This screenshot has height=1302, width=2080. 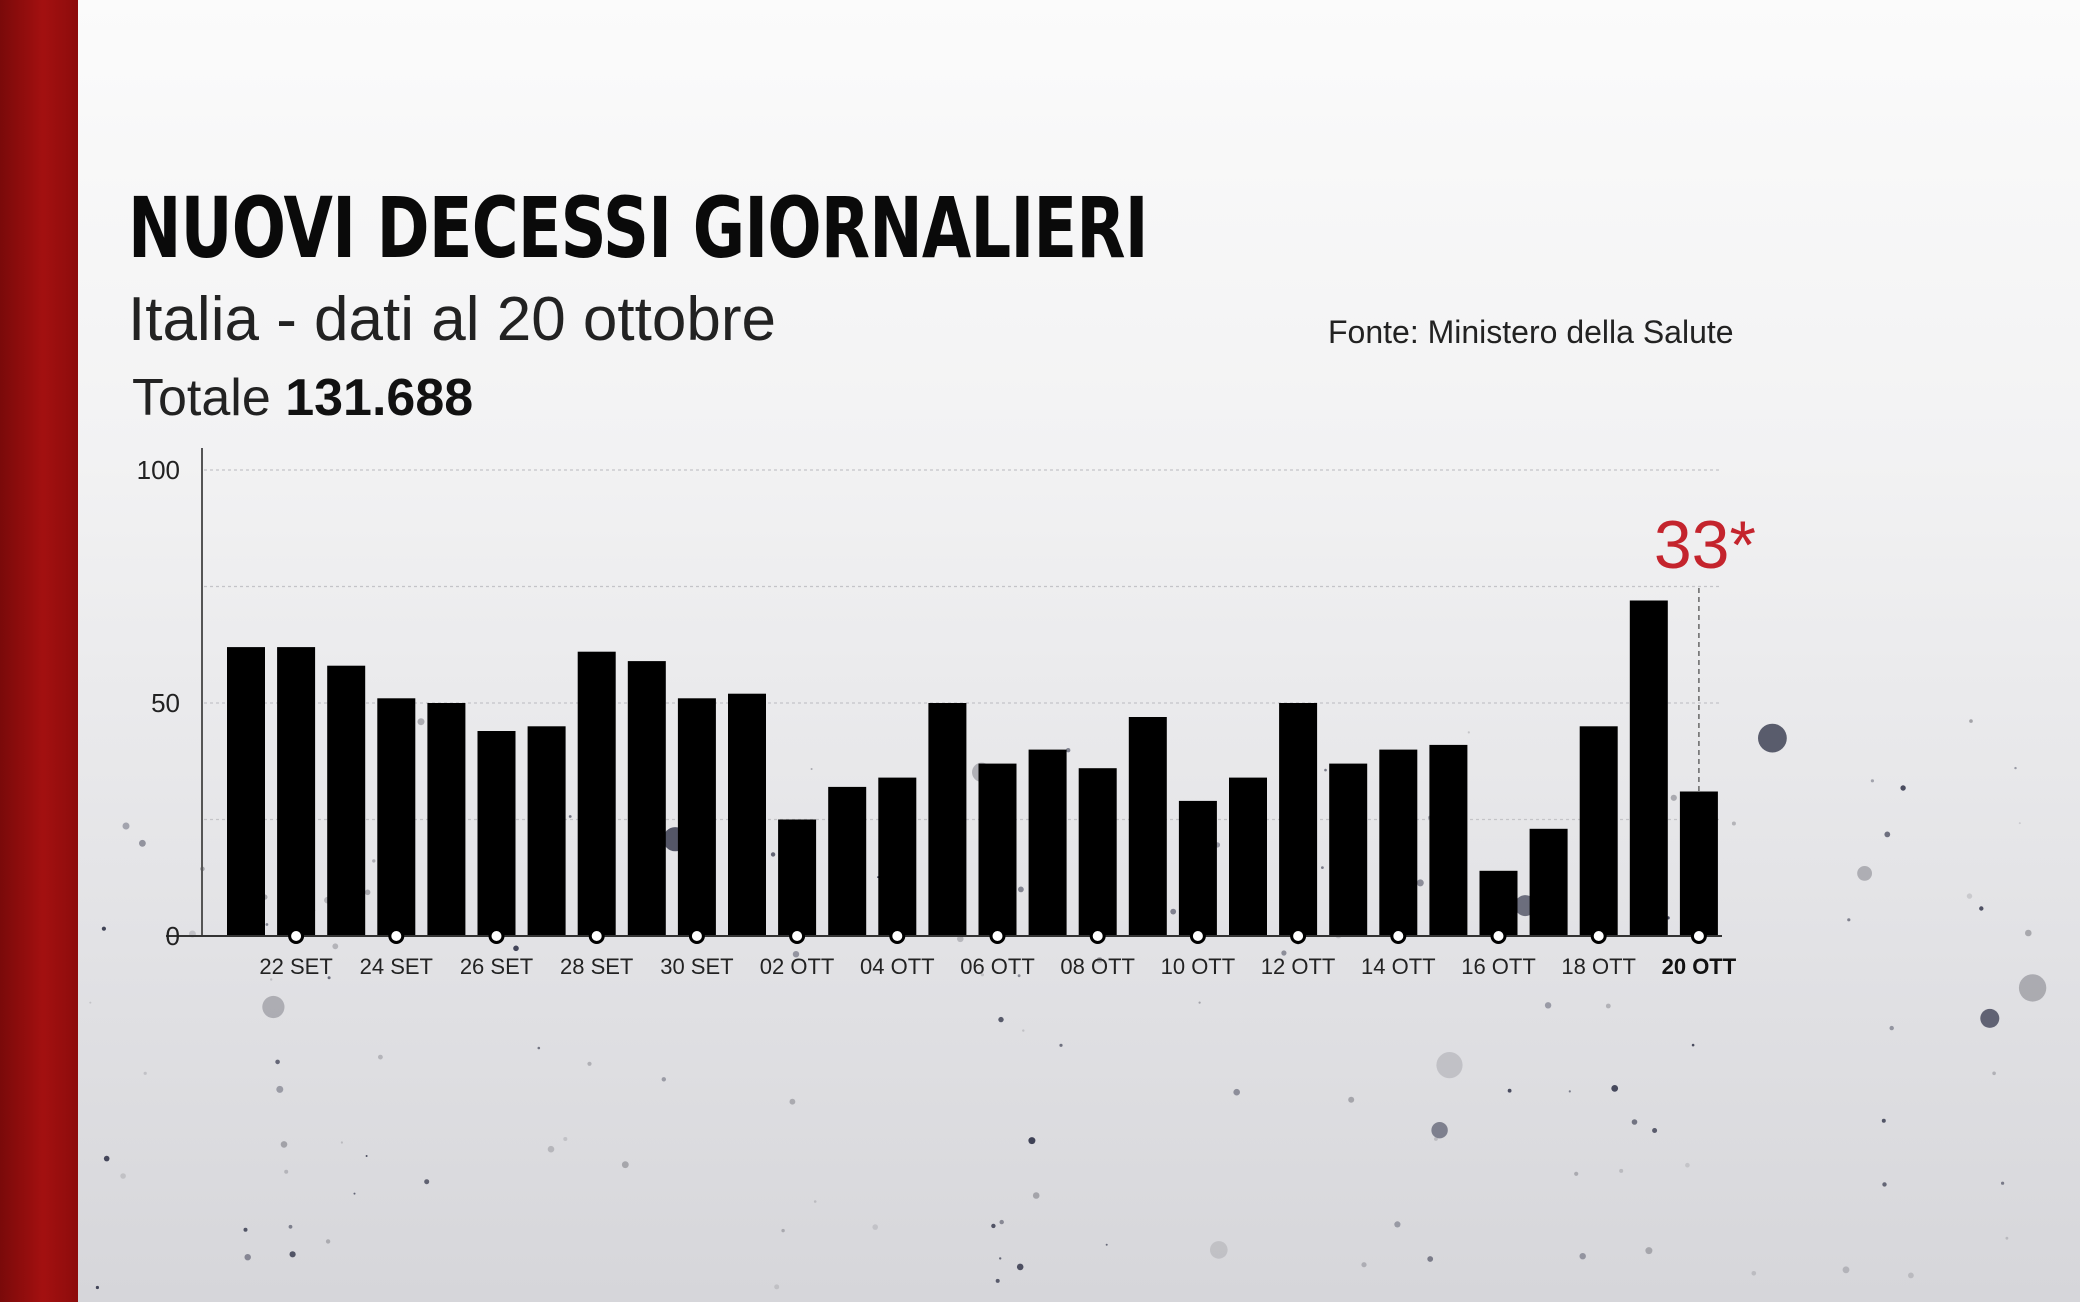 What do you see at coordinates (596, 966) in the screenshot?
I see `x-tick-label: 28 SET` at bounding box center [596, 966].